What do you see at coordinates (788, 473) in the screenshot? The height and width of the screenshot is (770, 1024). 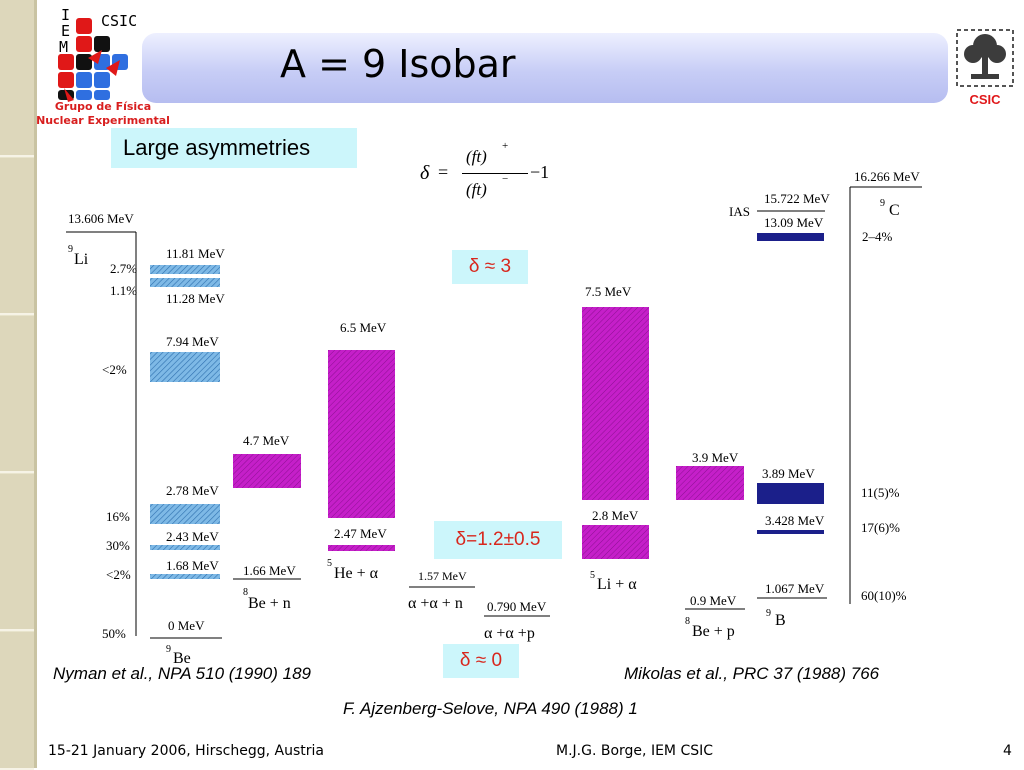 I see `b9-label-3-89: 3.89 MeV` at bounding box center [788, 473].